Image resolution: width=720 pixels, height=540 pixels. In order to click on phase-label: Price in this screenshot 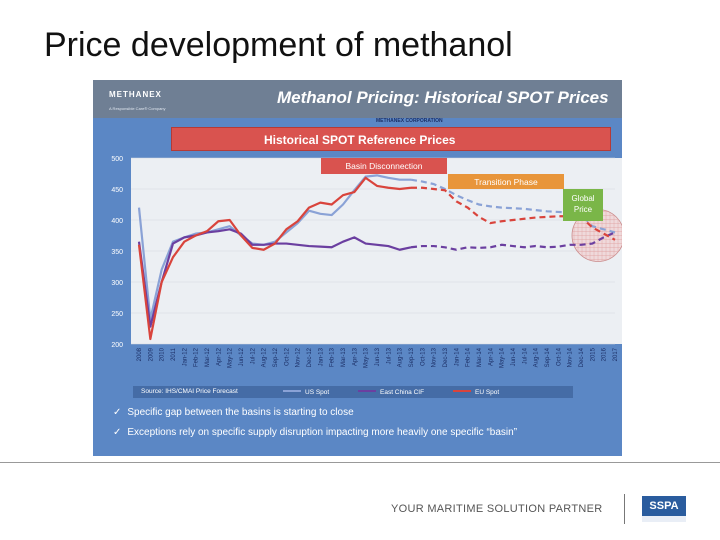, I will do `click(583, 209)`.